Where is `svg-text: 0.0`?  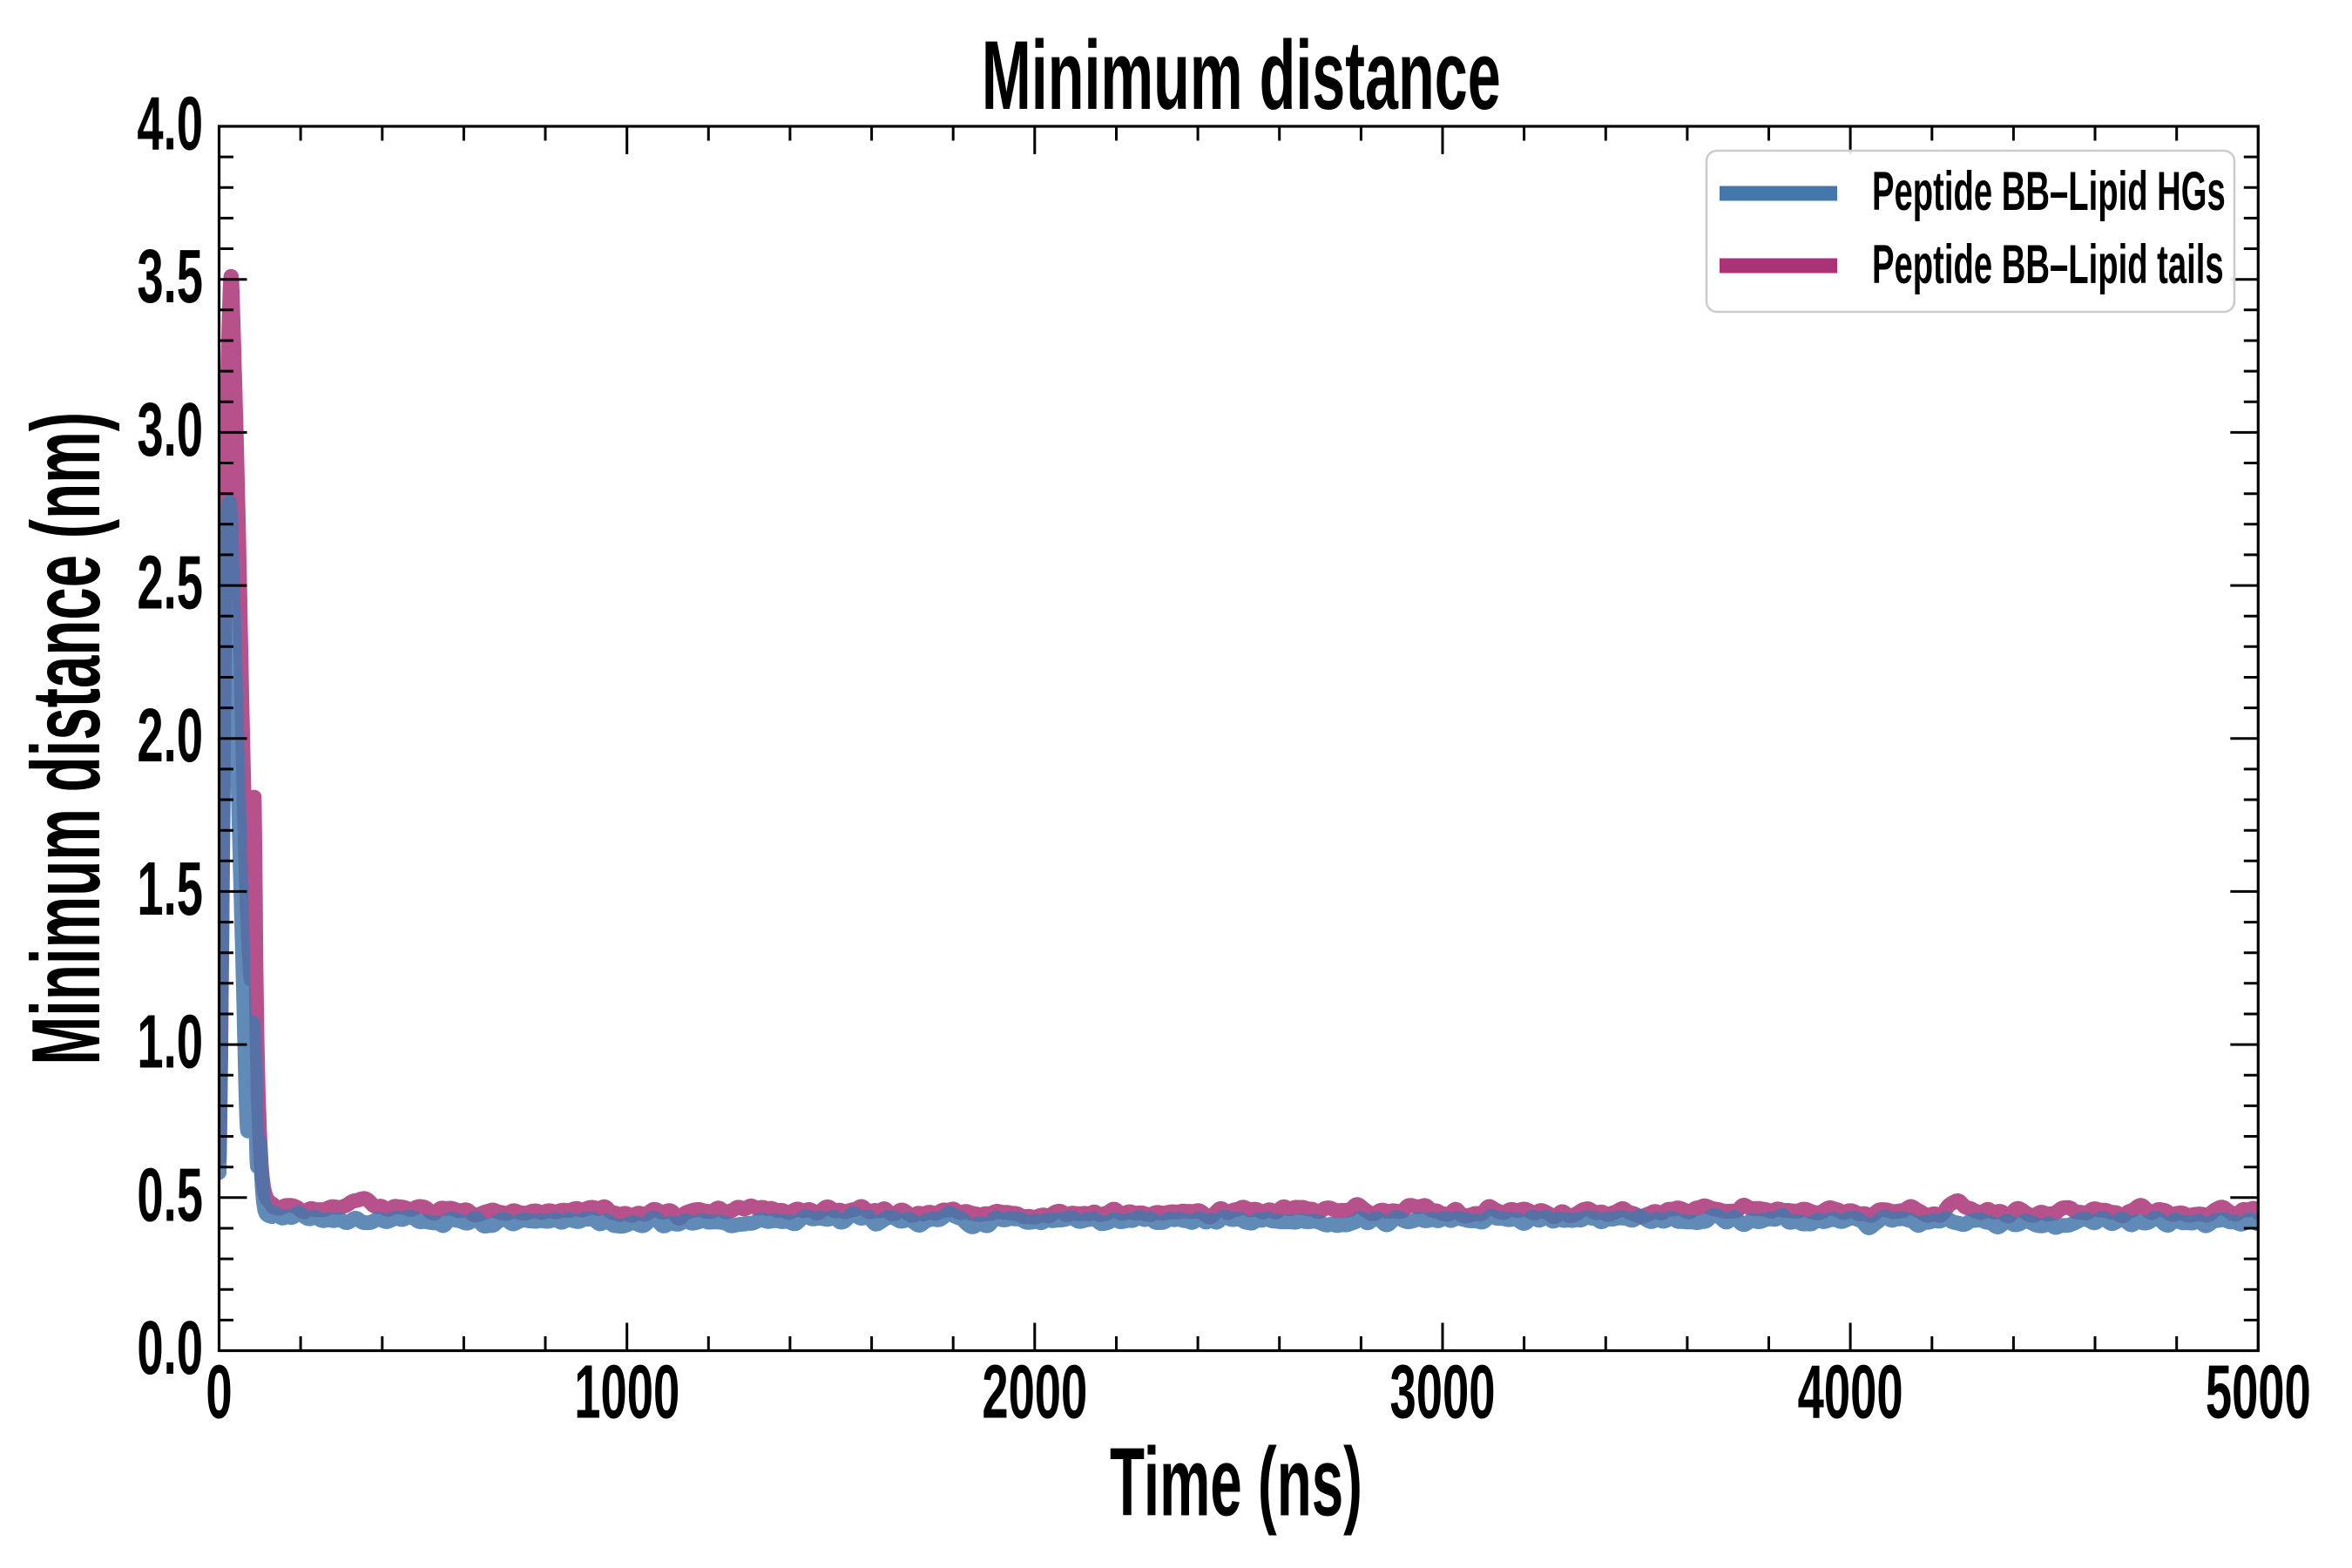
svg-text: 0.0 is located at coordinates (170, 1348).